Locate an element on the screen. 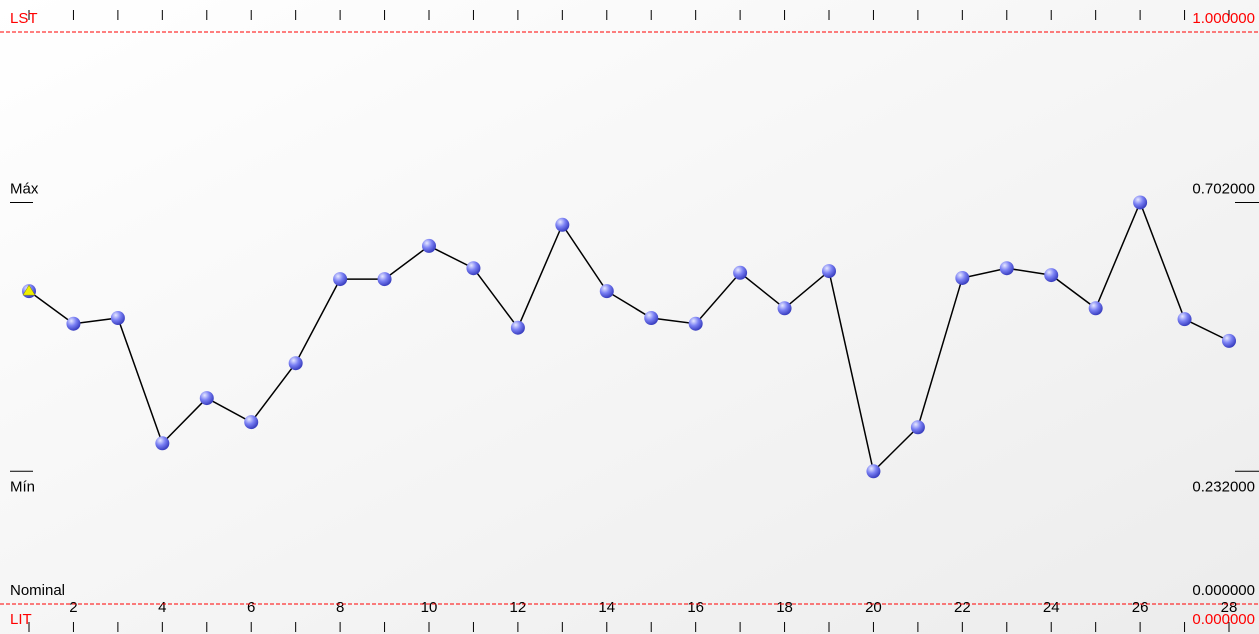  reference-name: Mín is located at coordinates (22, 486).